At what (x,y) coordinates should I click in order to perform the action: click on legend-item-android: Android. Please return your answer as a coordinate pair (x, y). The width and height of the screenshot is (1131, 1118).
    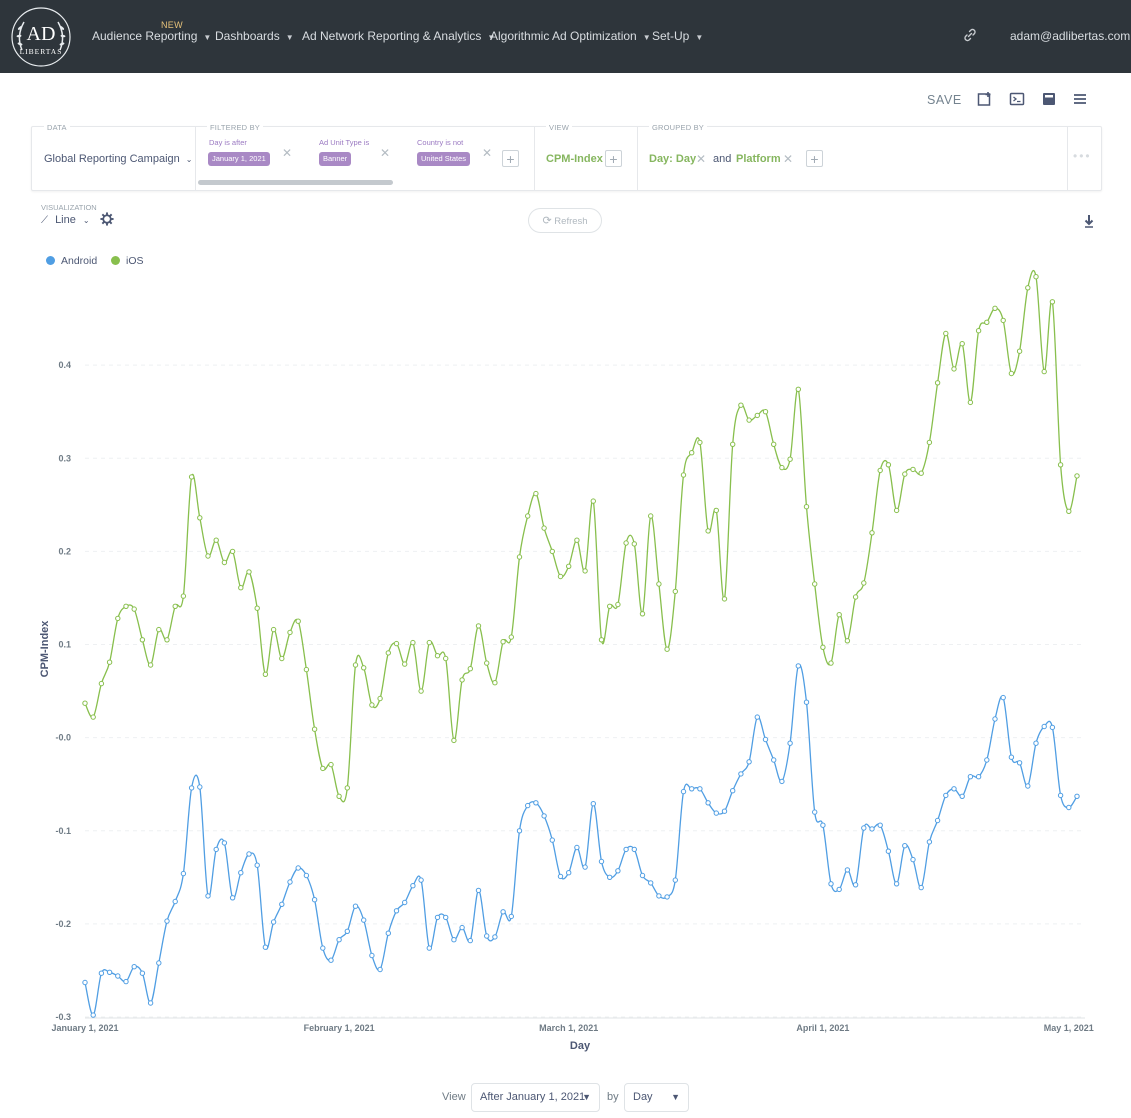
    Looking at the image, I should click on (71, 261).